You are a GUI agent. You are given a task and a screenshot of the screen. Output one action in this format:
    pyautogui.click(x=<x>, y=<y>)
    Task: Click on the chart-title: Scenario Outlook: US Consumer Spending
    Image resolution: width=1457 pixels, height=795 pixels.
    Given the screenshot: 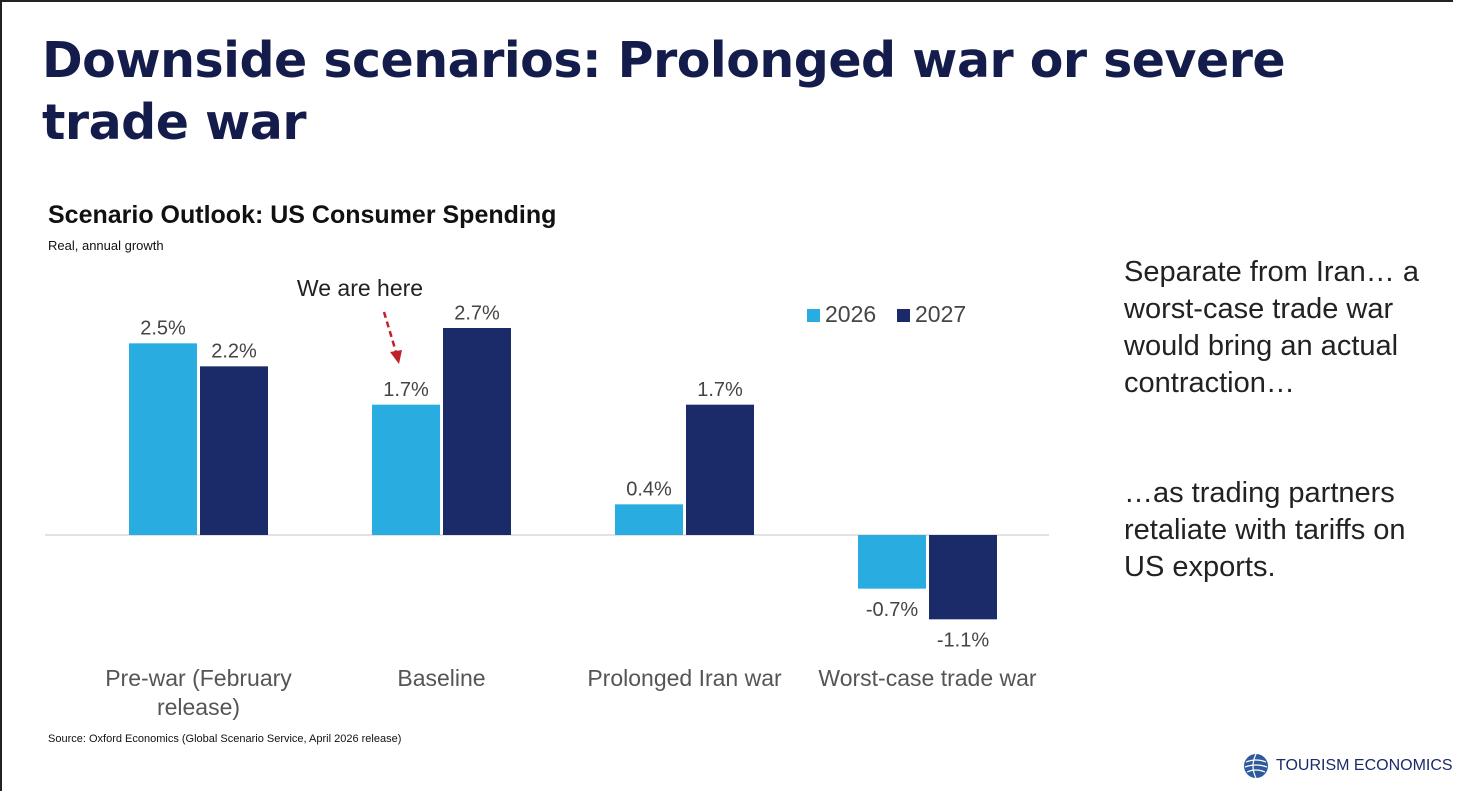 What is the action you would take?
    pyautogui.click(x=302, y=215)
    